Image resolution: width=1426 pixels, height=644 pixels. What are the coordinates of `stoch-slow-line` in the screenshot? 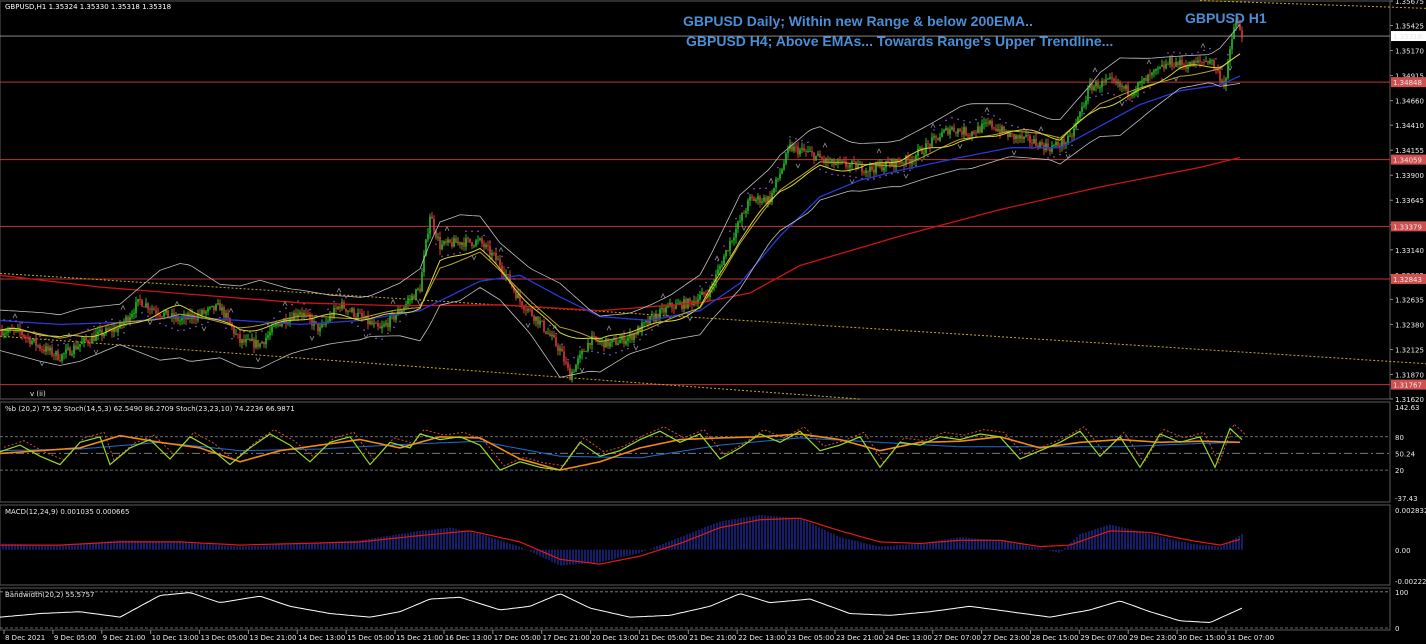 It's located at (620, 452).